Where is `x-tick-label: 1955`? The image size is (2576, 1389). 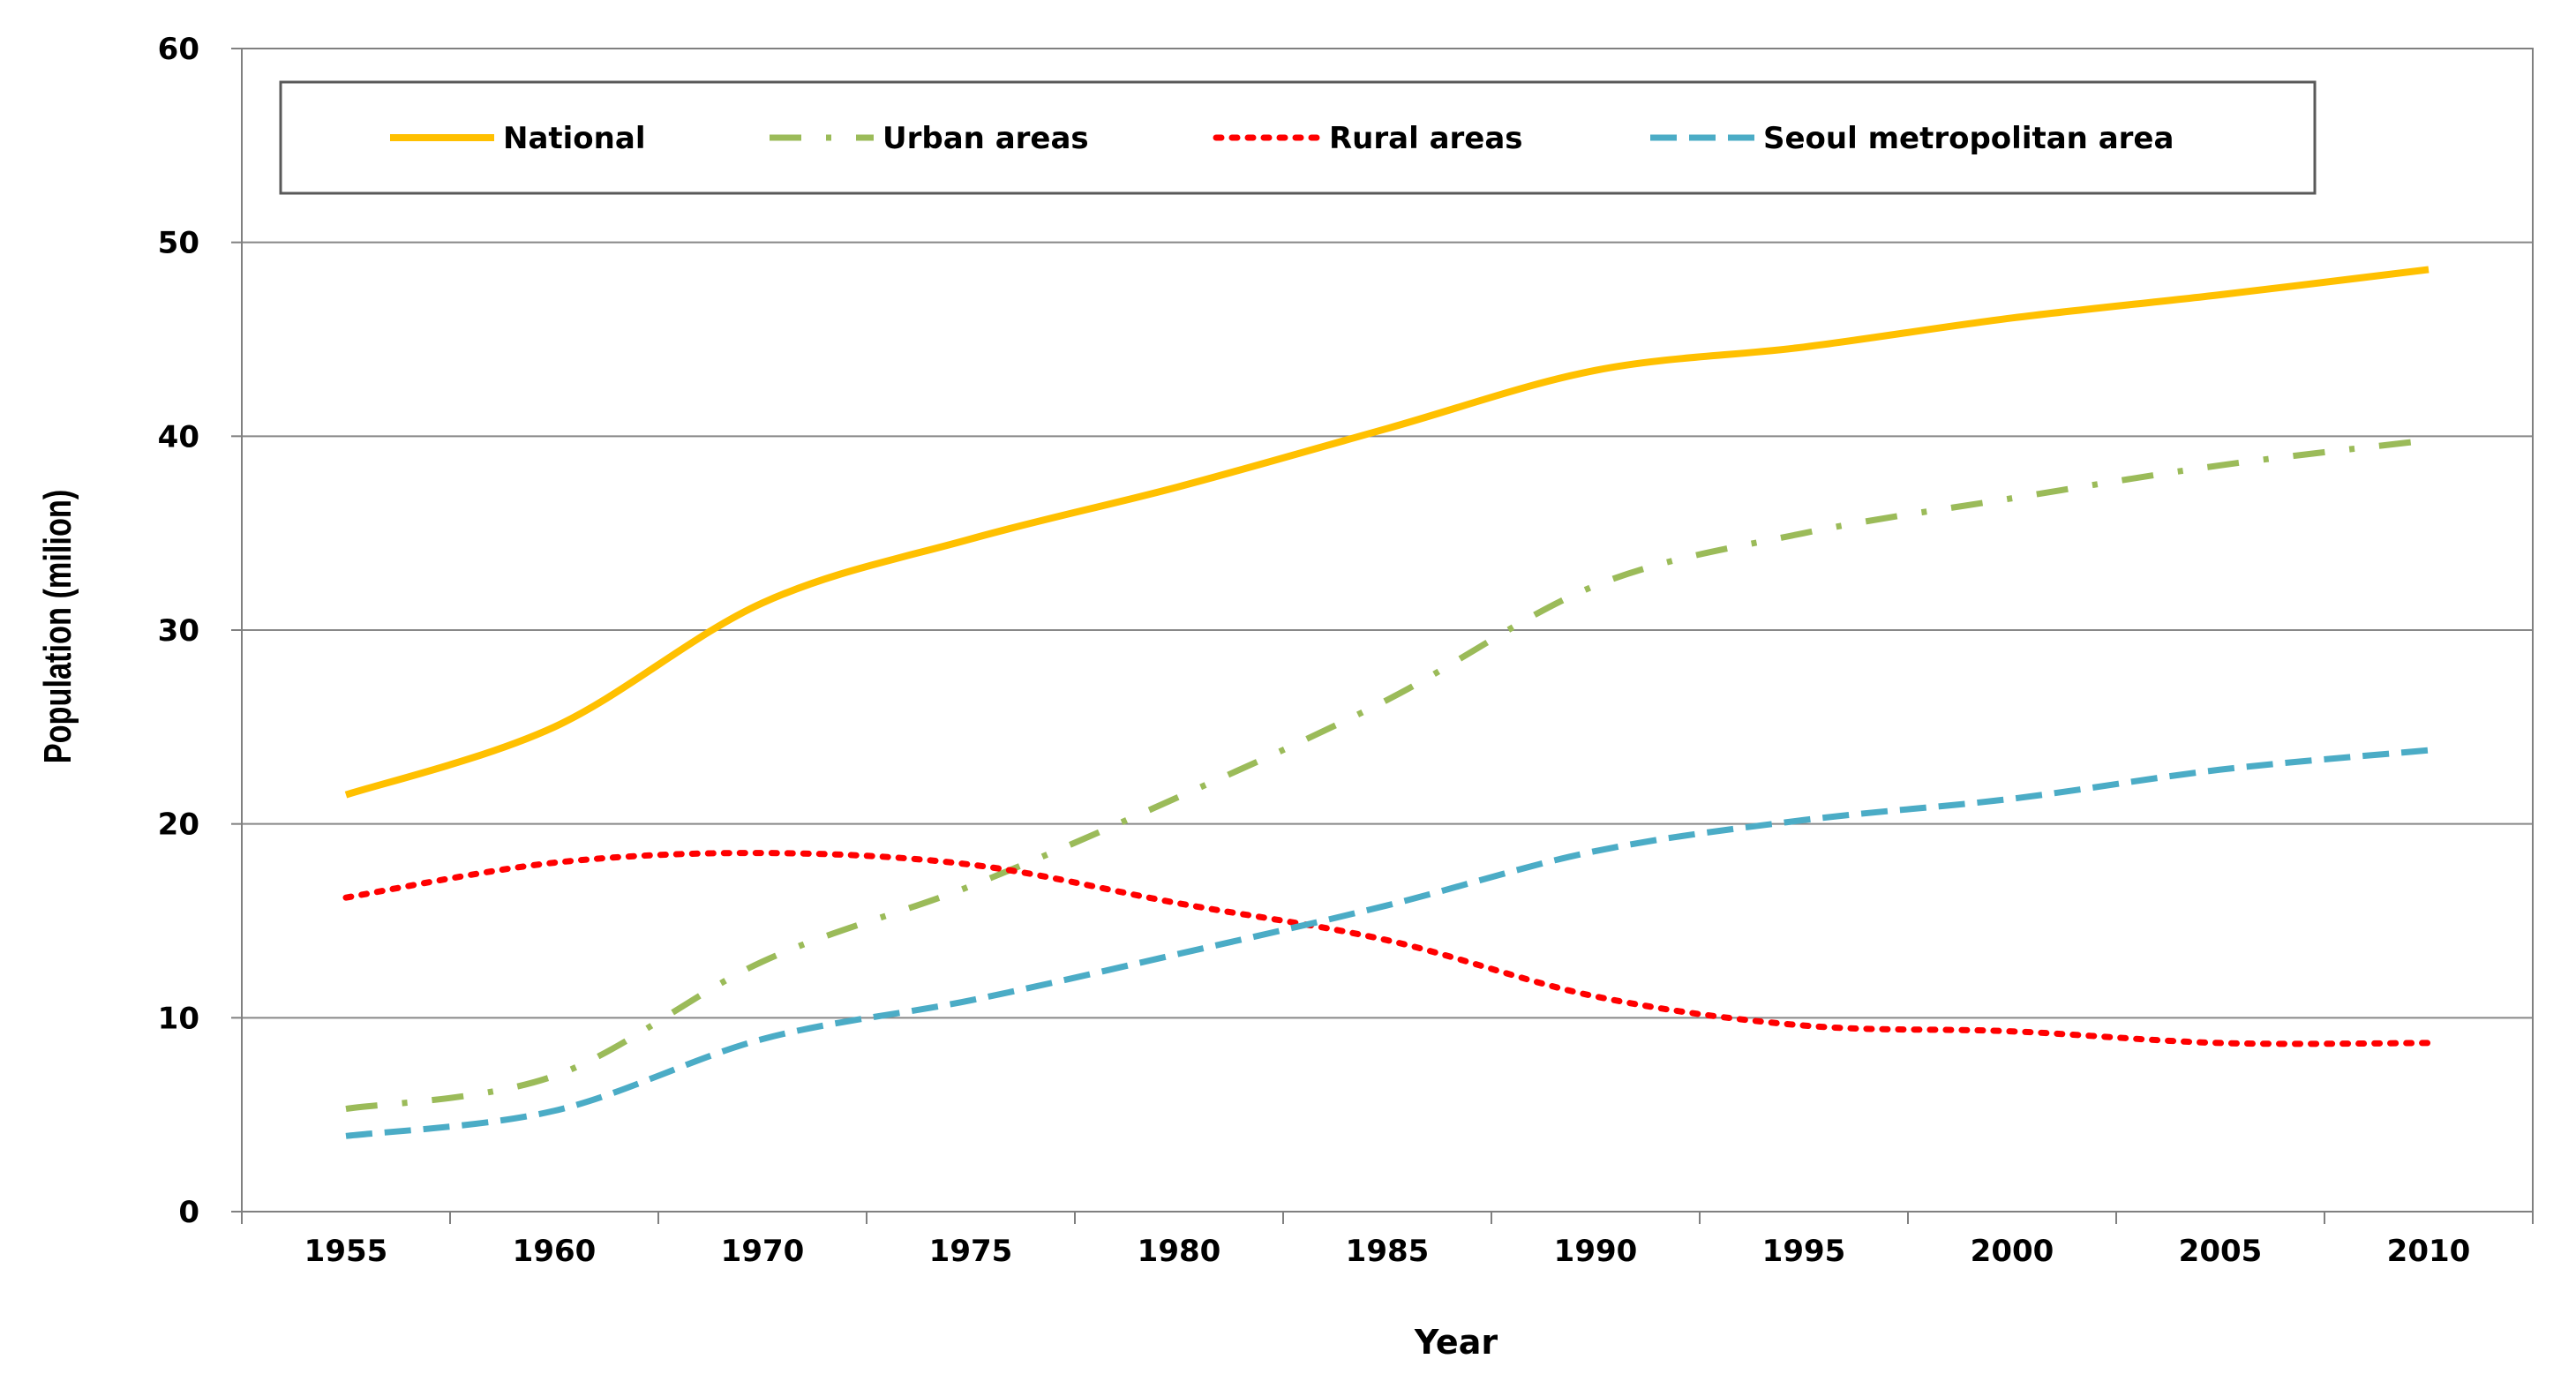
x-tick-label: 1955 is located at coordinates (346, 1251).